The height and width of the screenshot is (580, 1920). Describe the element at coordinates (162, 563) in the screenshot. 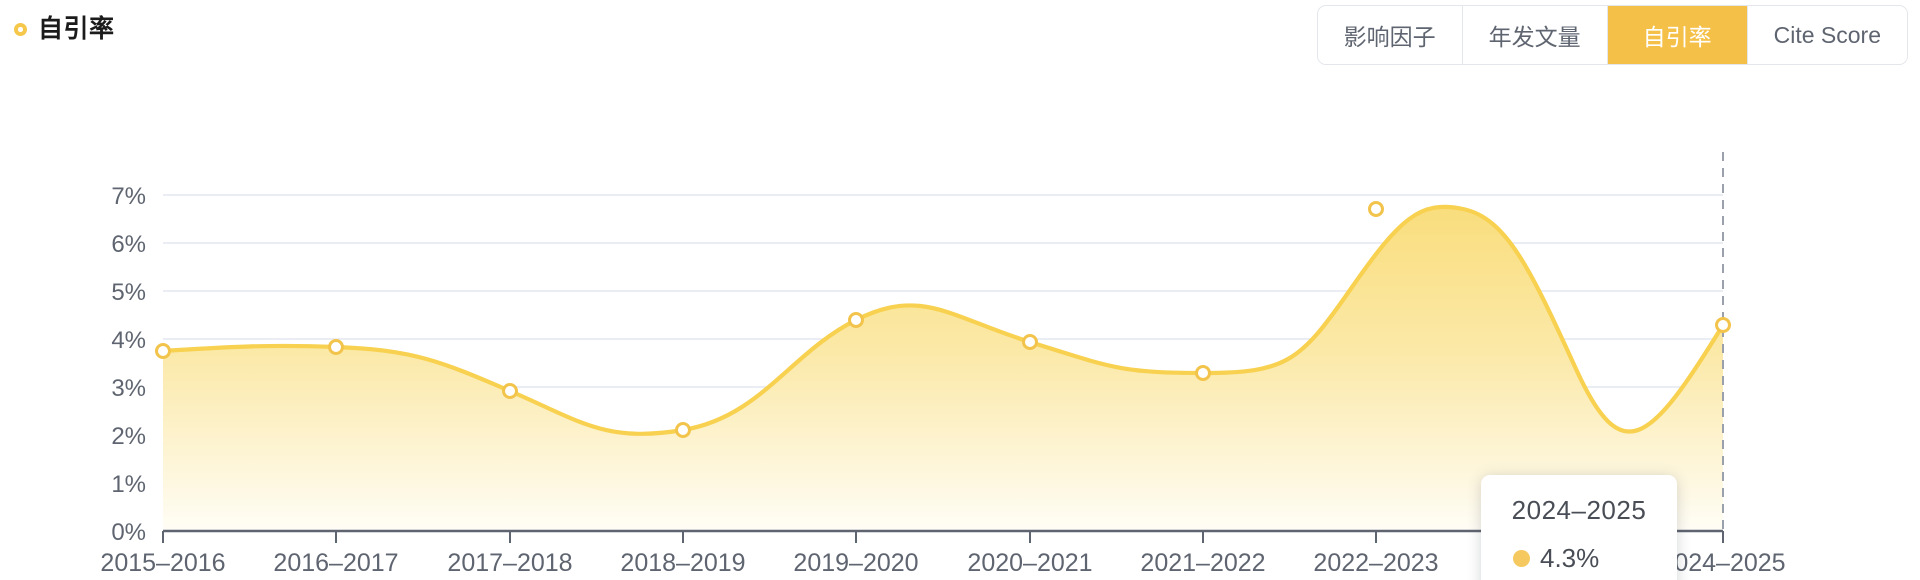

I see `x-tick-label-0: 2015–2016` at that location.